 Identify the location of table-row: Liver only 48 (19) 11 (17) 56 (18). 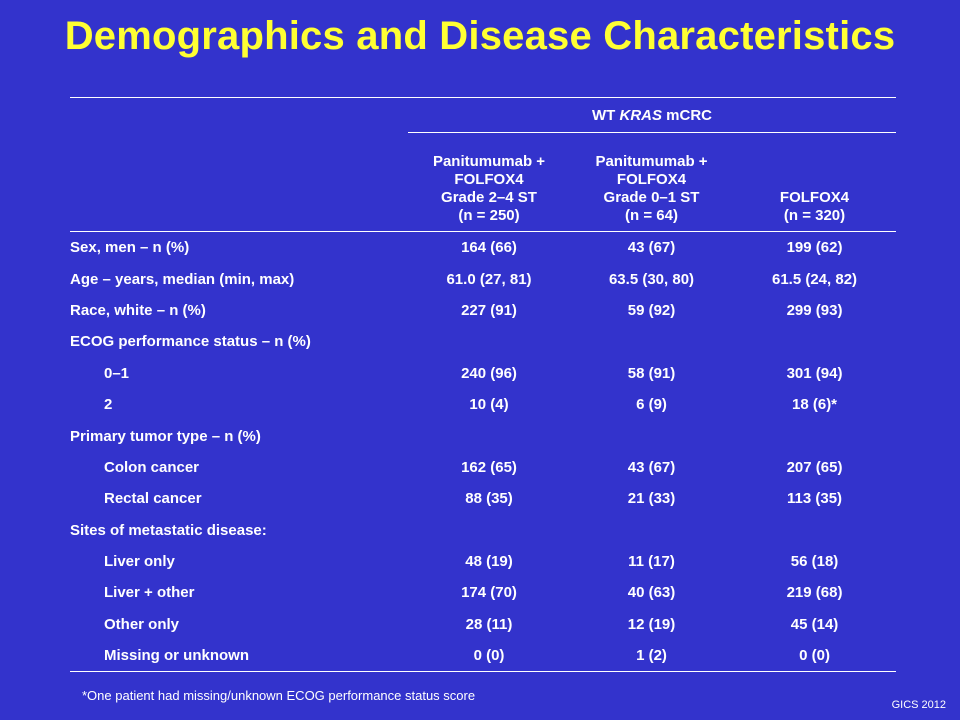
(483, 561).